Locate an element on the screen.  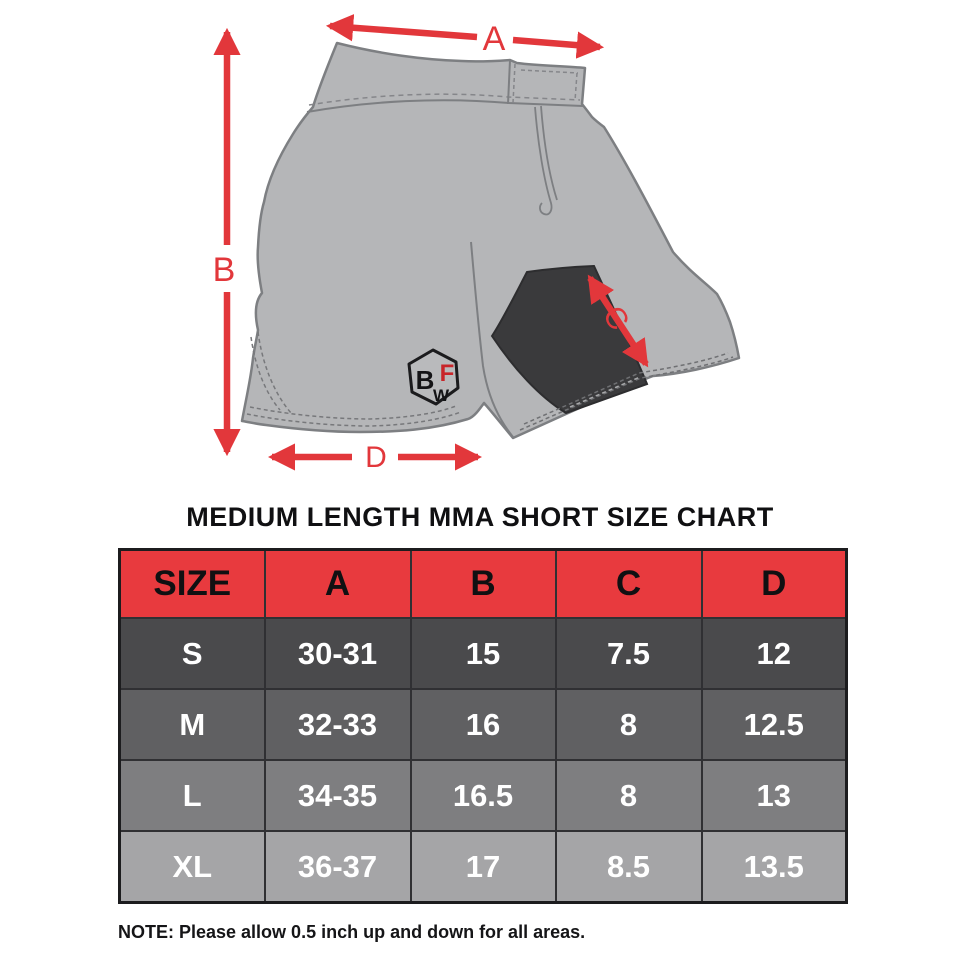
value-cell: 16 is located at coordinates (483, 724).